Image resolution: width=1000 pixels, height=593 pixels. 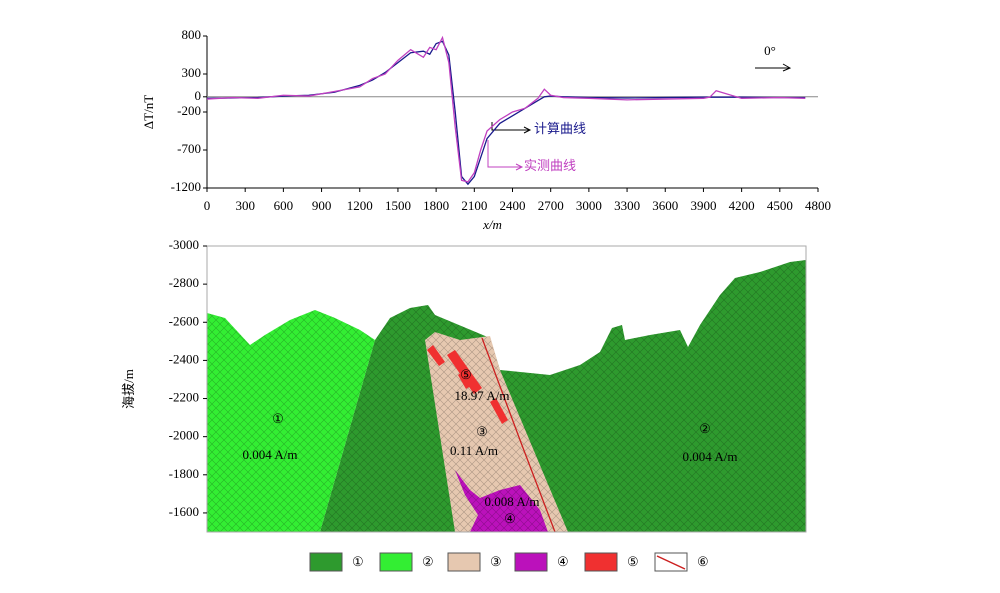 What do you see at coordinates (128, 389) in the screenshot?
I see `y-axis-label: 海拔/m` at bounding box center [128, 389].